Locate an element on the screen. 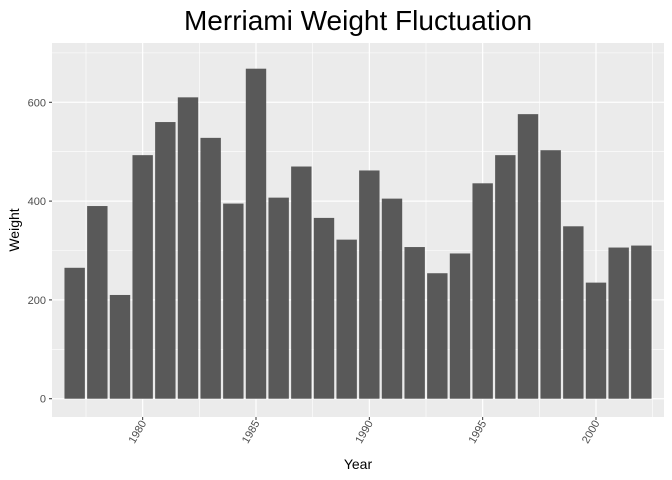  y-axis-label: Weight is located at coordinates (14, 229).